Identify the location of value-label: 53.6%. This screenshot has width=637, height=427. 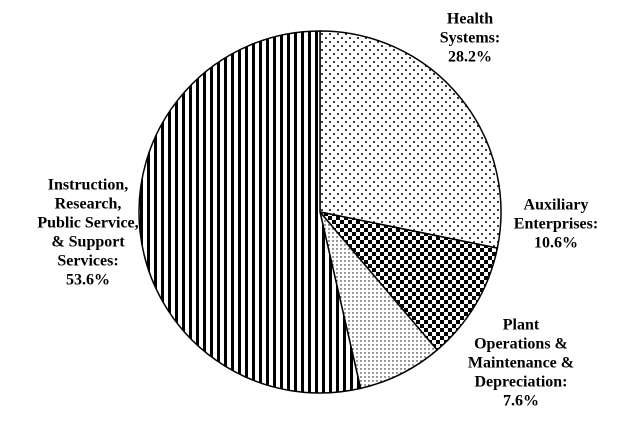
(88, 280).